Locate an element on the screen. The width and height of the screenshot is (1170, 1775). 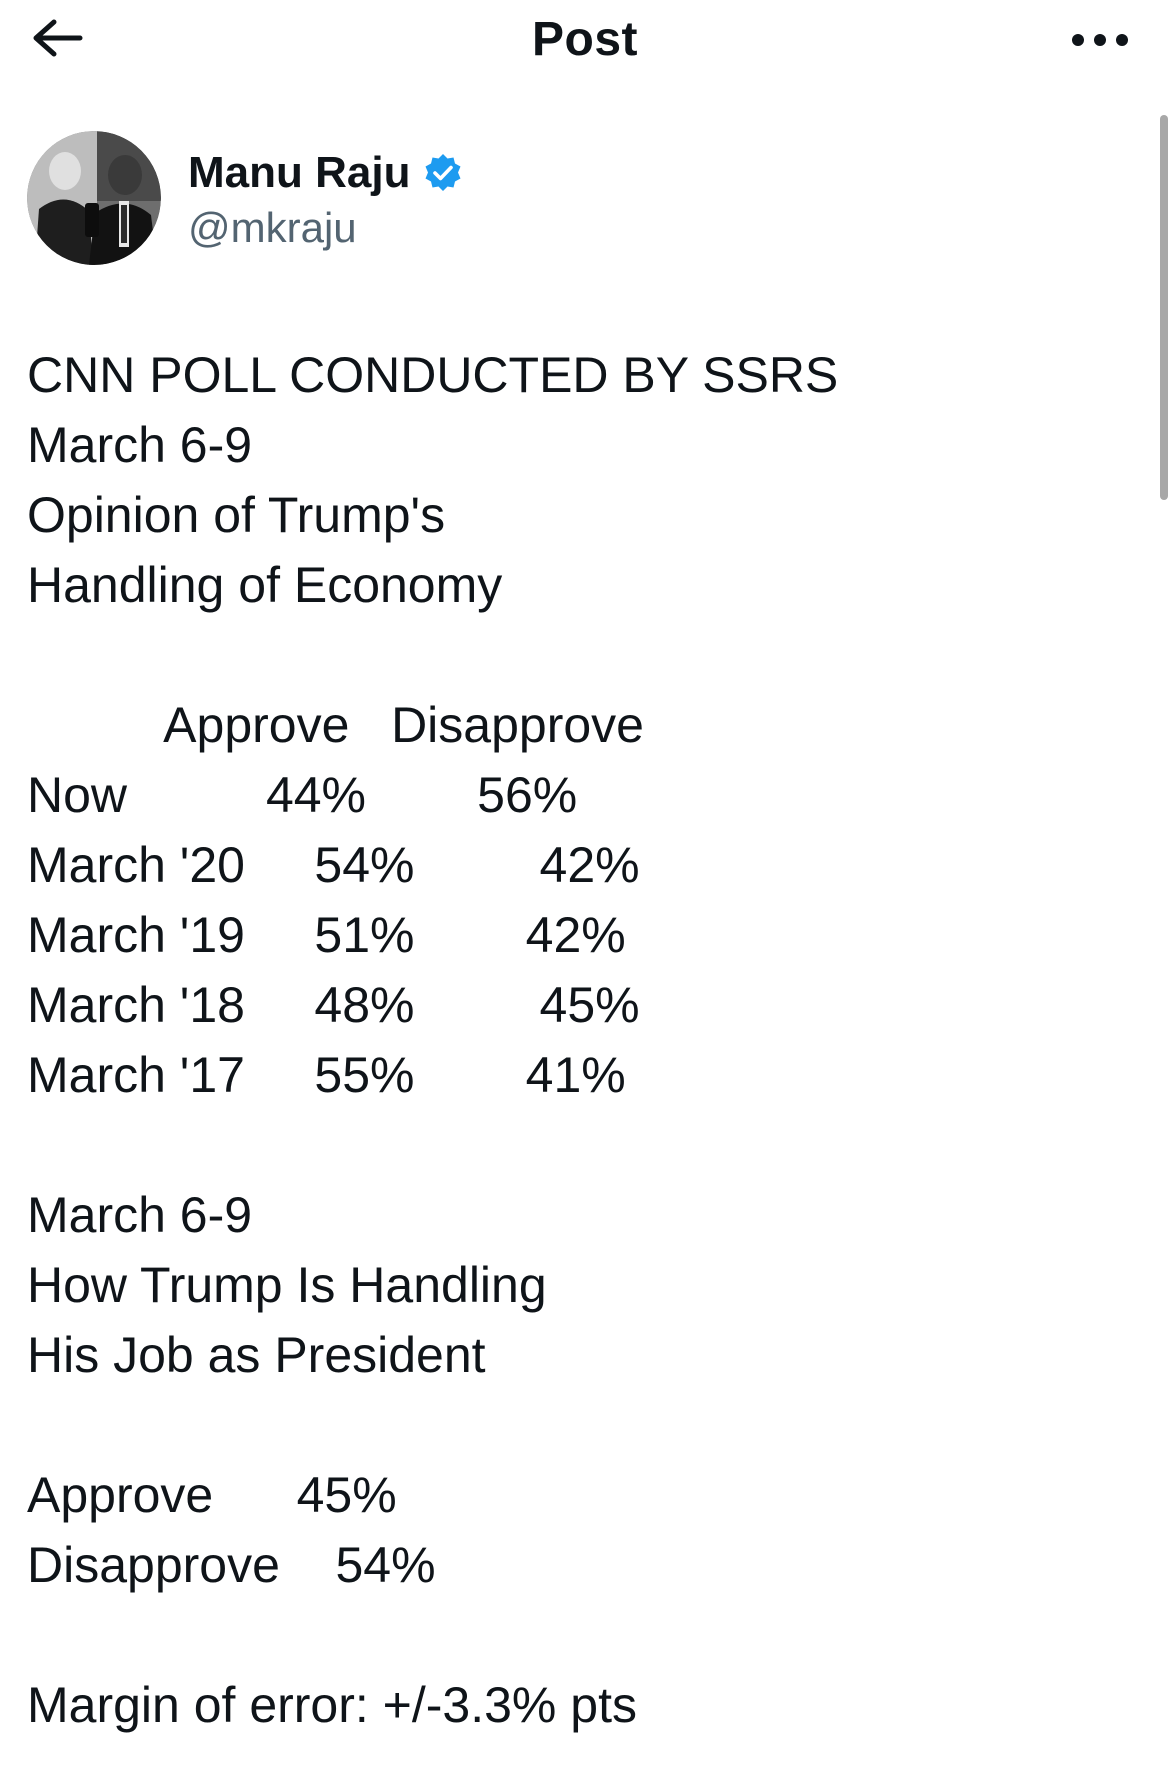
post-author: Manu Raju @mkraju is located at coordinates (245, 198).